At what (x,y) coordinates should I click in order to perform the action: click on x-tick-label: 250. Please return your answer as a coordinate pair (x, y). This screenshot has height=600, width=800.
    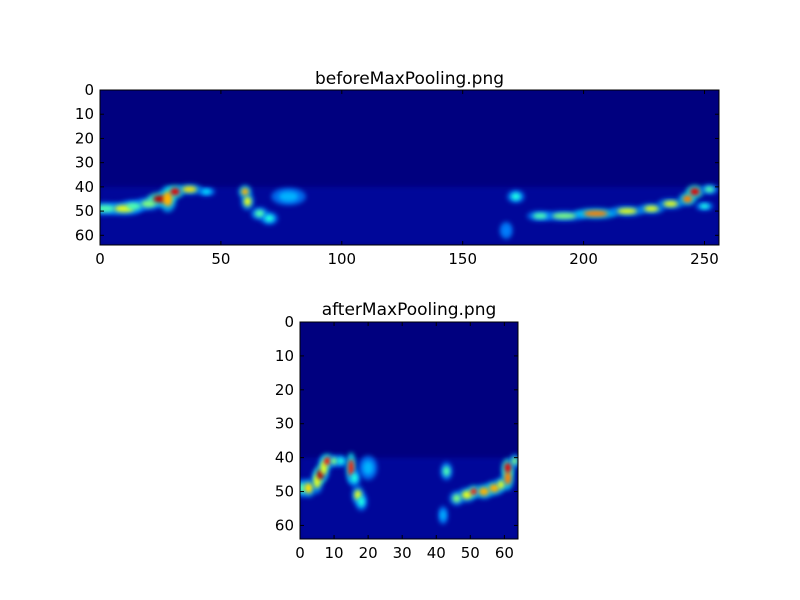
    Looking at the image, I should click on (704, 259).